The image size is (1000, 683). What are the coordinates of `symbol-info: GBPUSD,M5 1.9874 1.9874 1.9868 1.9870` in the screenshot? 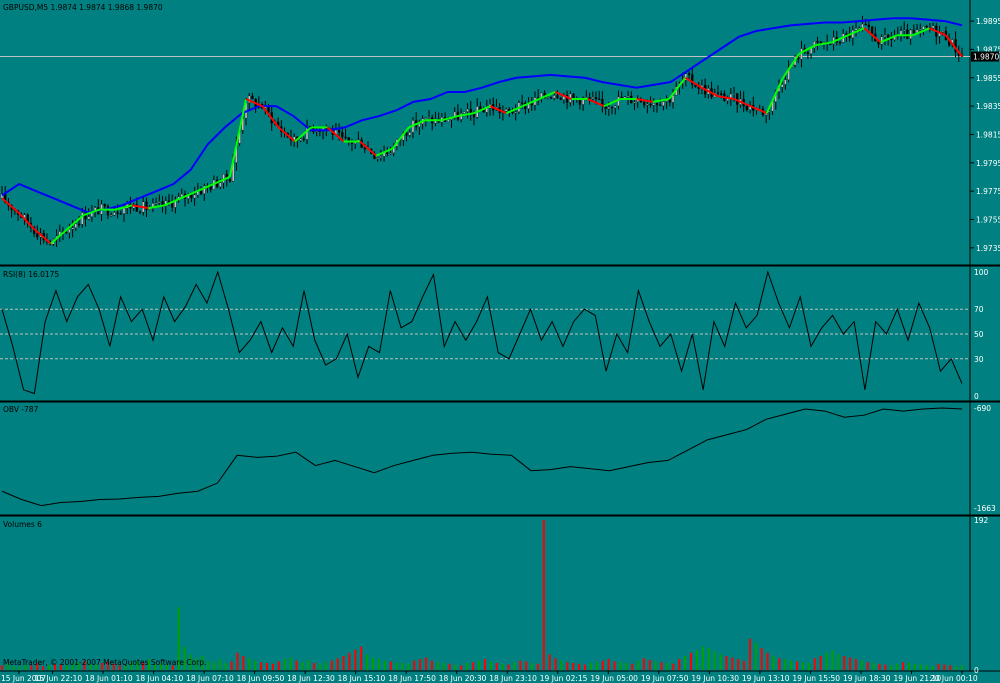 It's located at (83, 7).